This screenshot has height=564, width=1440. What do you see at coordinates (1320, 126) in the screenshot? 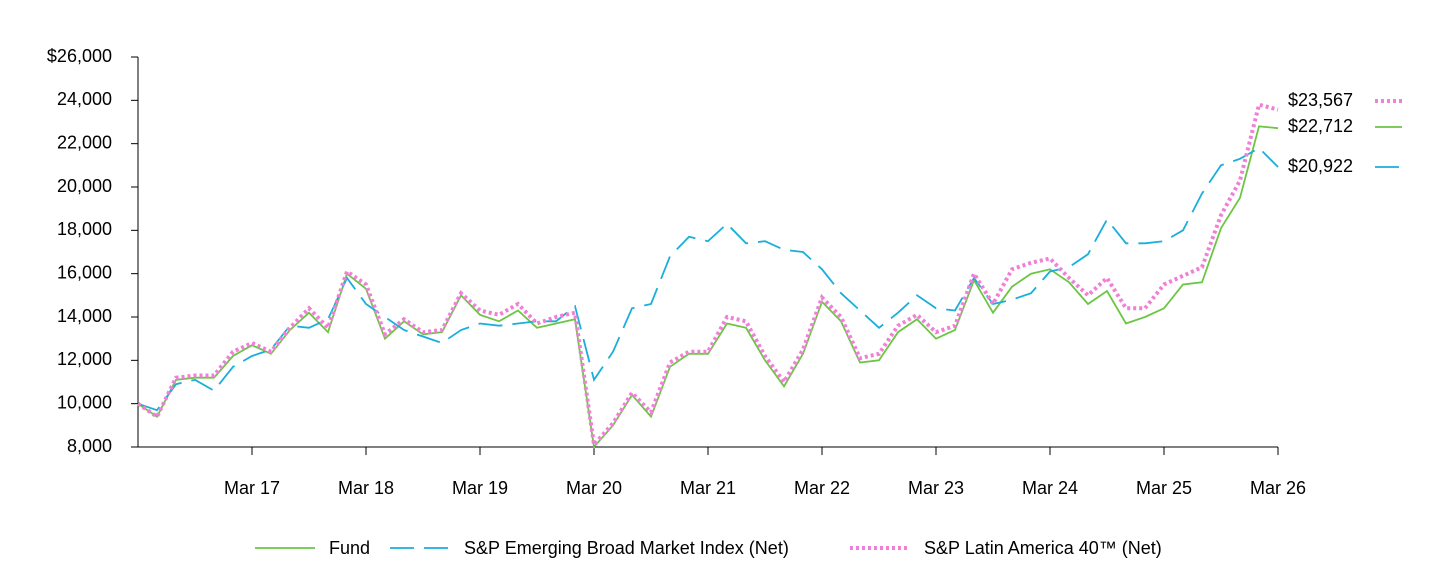
I see `end-value-label: $22,712` at bounding box center [1320, 126].